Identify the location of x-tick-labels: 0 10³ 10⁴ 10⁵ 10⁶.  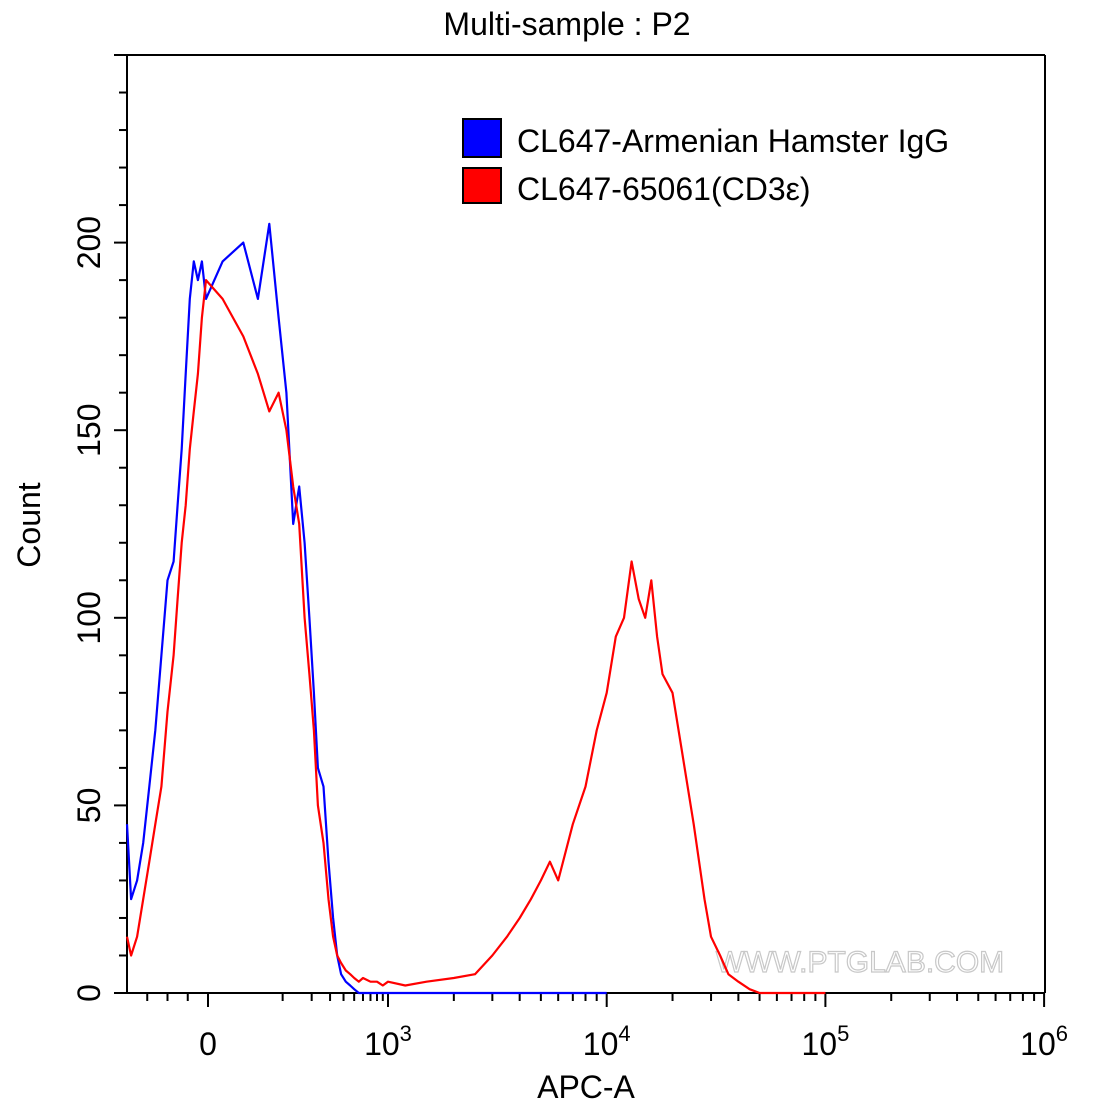
(633, 1041).